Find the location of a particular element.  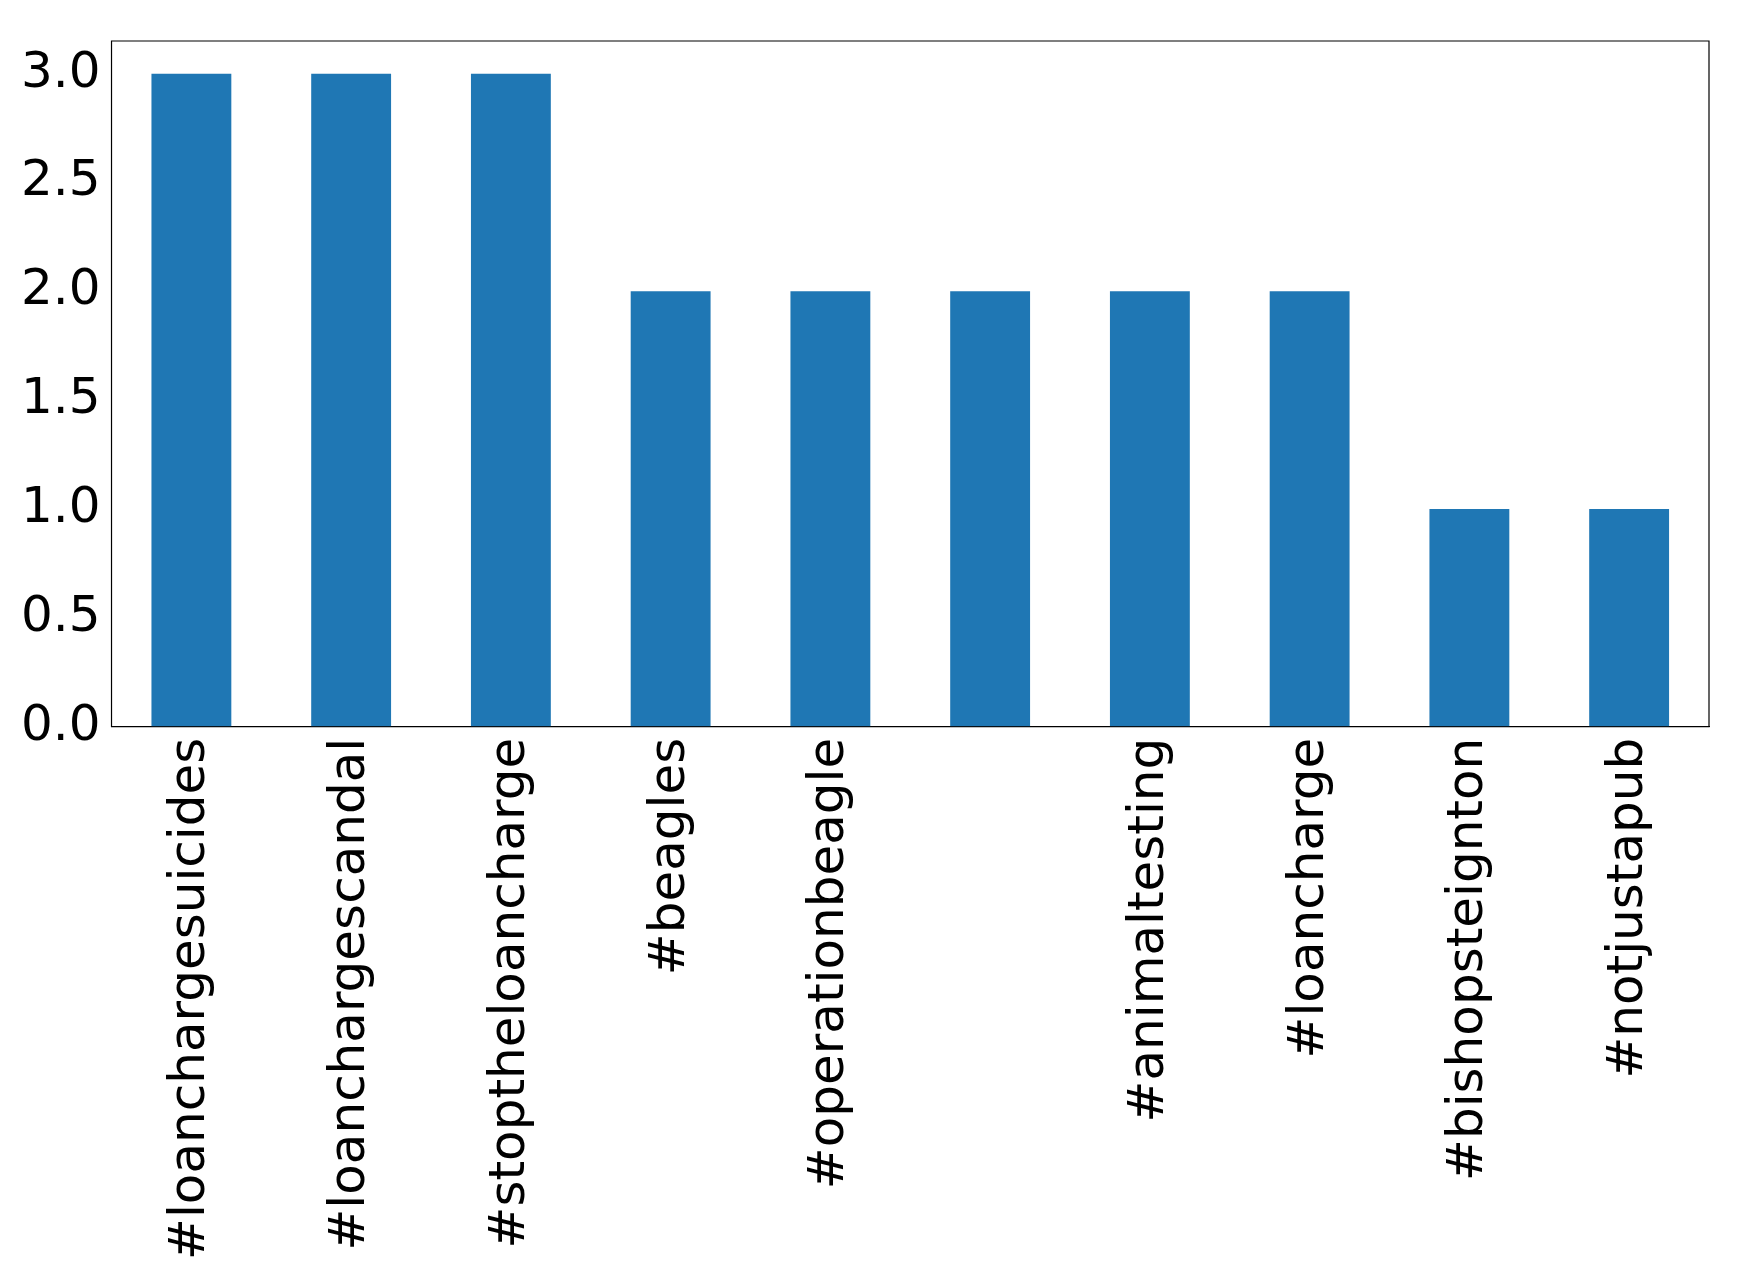

x-tick-label: #loanchargescandal is located at coordinates (347, 994).